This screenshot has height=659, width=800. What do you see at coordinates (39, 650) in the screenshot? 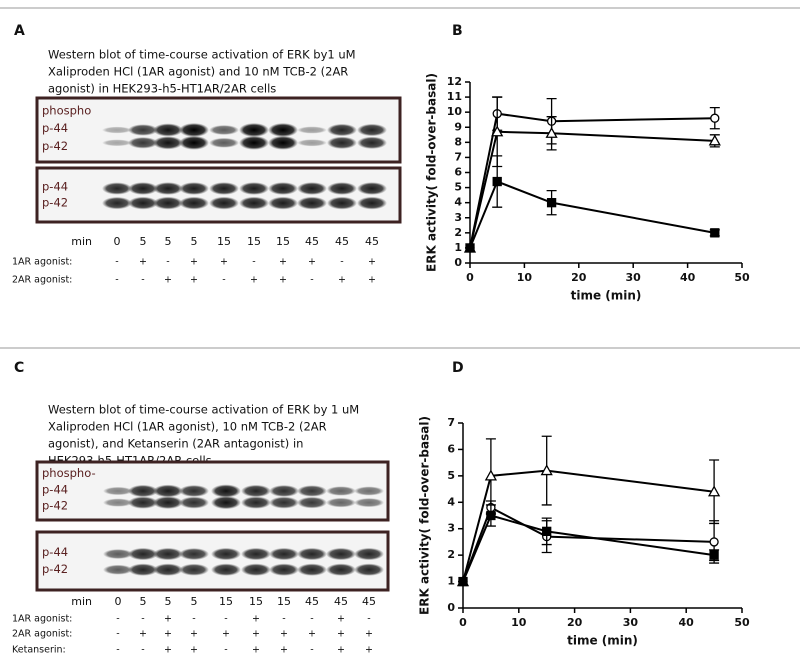
I see `row-label: Ketanserin:` at bounding box center [39, 650].